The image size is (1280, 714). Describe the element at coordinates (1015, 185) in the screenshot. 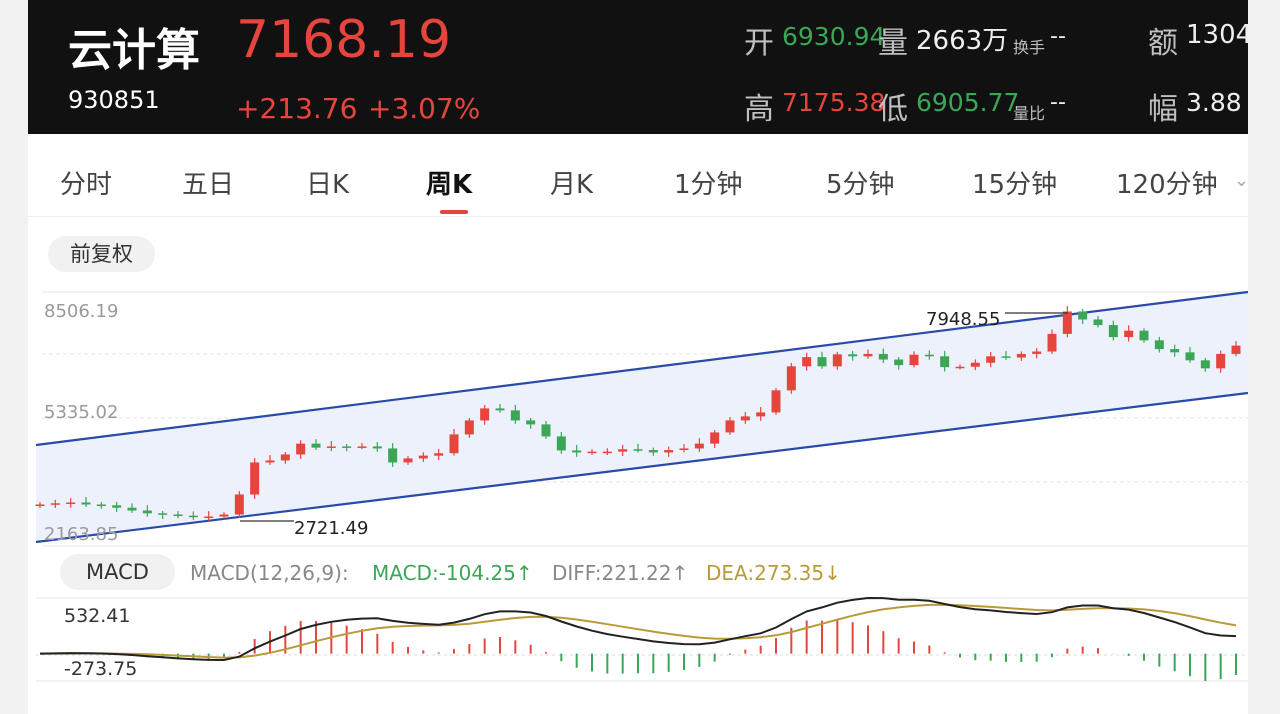

I see `tab-15min: 15分钟` at that location.